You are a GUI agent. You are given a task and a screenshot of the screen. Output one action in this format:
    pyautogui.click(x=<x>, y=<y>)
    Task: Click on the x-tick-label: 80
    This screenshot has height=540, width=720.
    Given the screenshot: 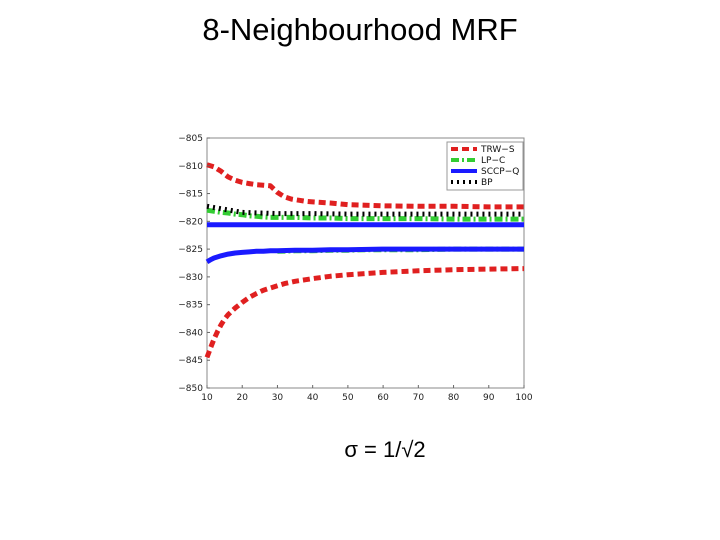 What is the action you would take?
    pyautogui.click(x=454, y=398)
    